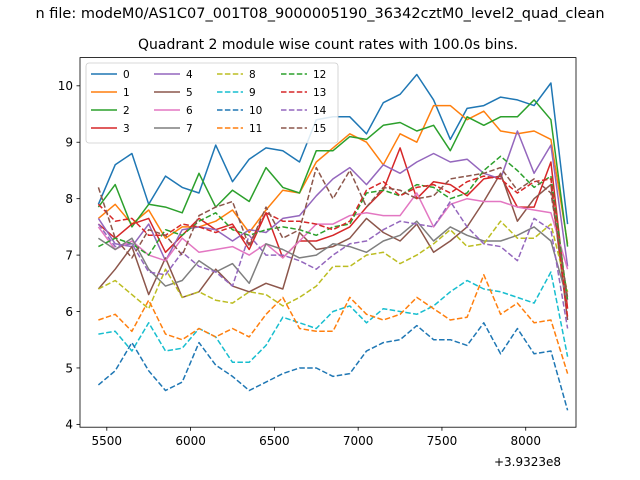 Image resolution: width=640 pixels, height=480 pixels. Describe the element at coordinates (274, 441) in the screenshot. I see `x-tick-label: 6500` at that location.